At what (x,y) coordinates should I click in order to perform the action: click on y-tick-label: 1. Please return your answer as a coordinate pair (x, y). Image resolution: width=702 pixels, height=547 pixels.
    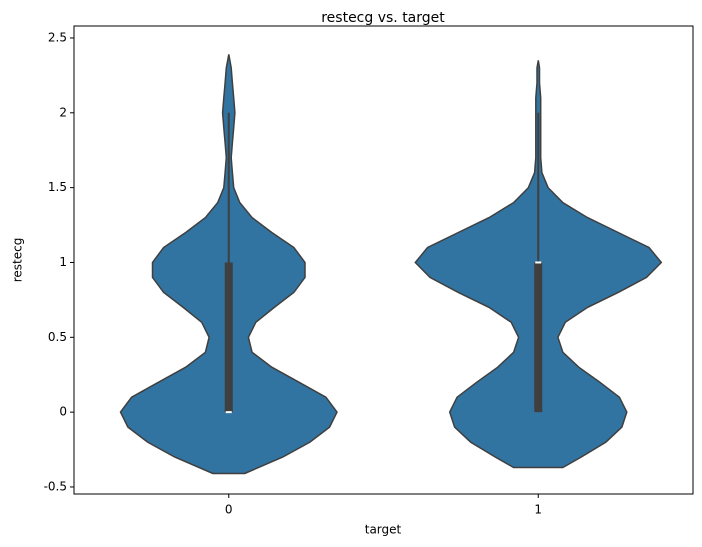
    Looking at the image, I should click on (63, 262).